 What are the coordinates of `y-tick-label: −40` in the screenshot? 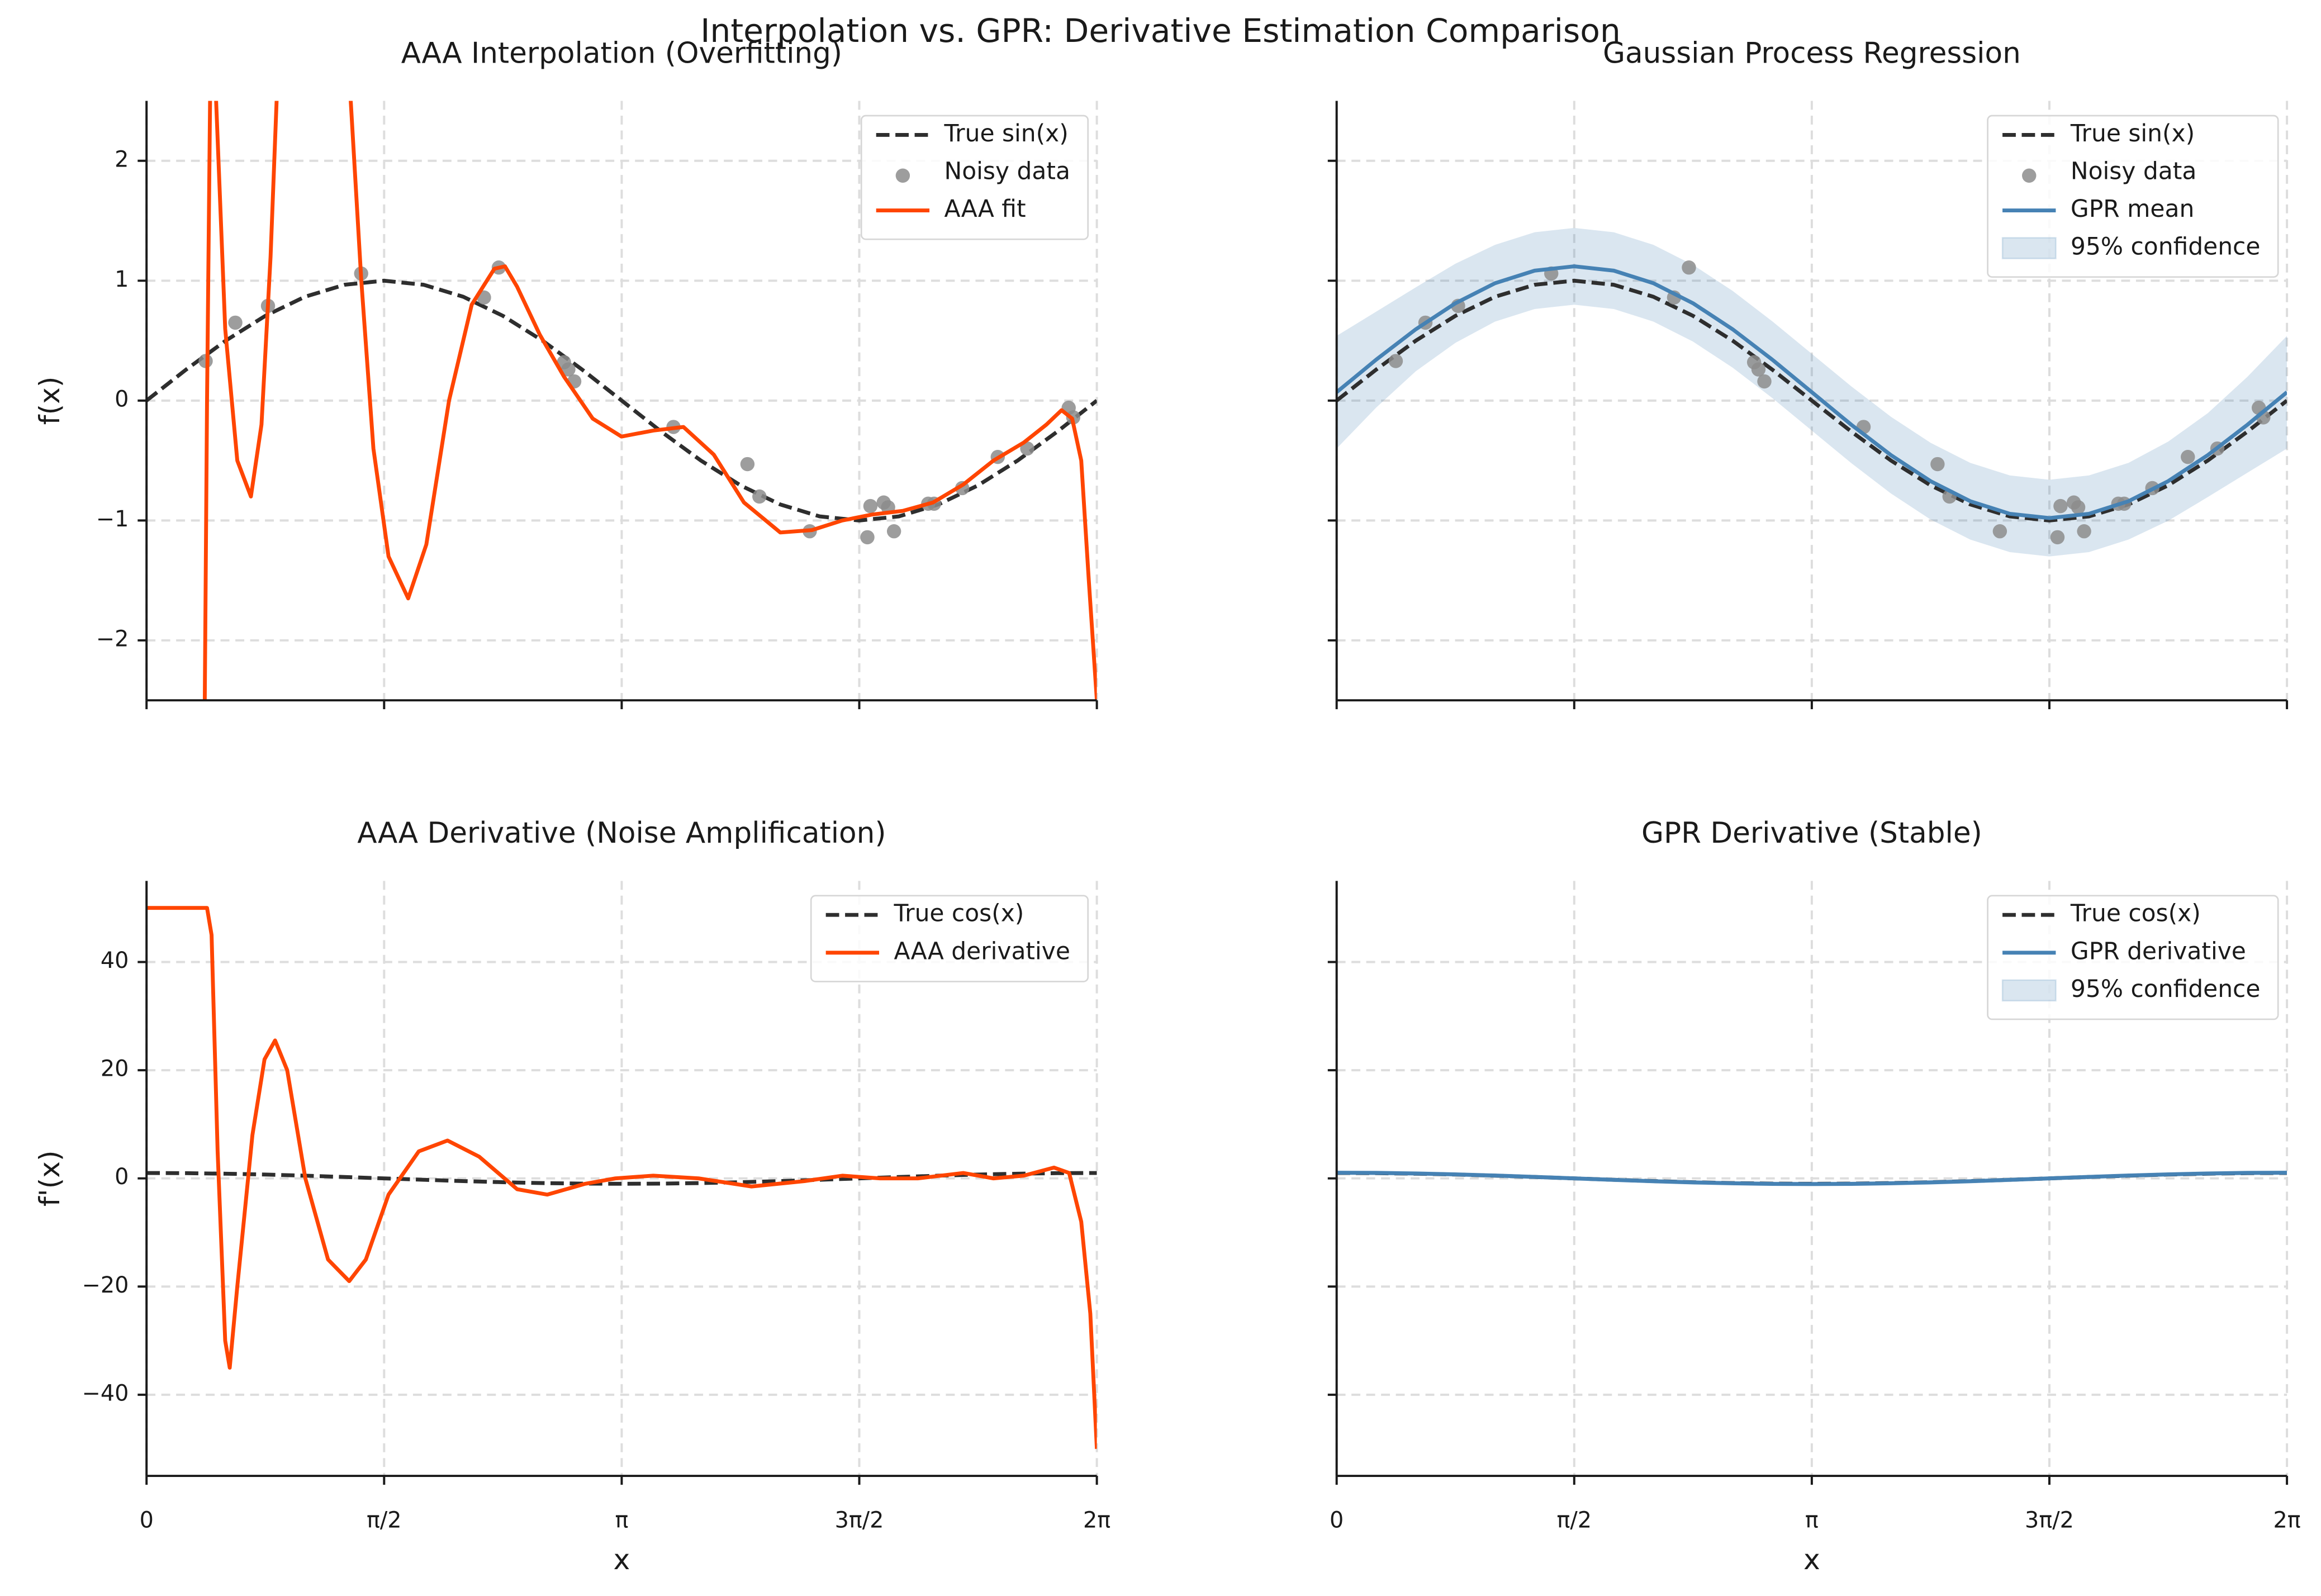 It's located at (105, 1393).